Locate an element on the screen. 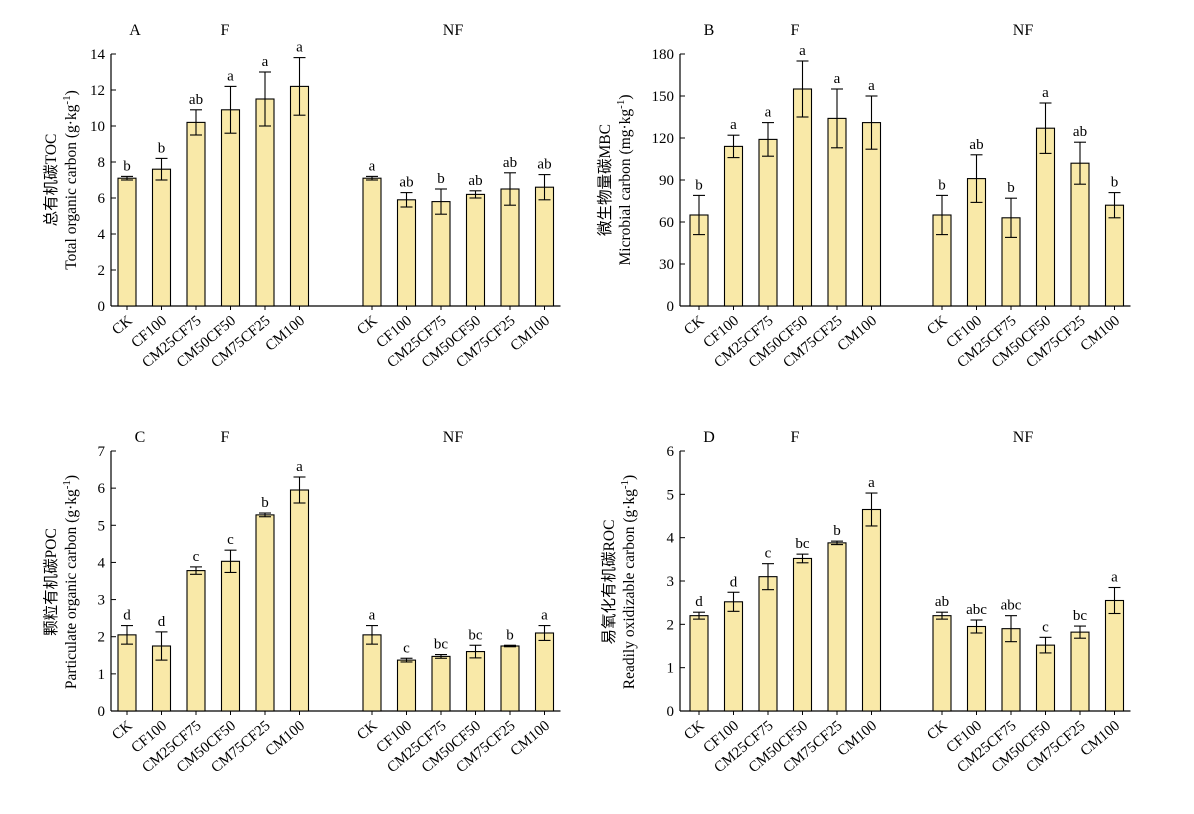 This screenshot has height=814, width=1194. group-label: NF is located at coordinates (1023, 437).